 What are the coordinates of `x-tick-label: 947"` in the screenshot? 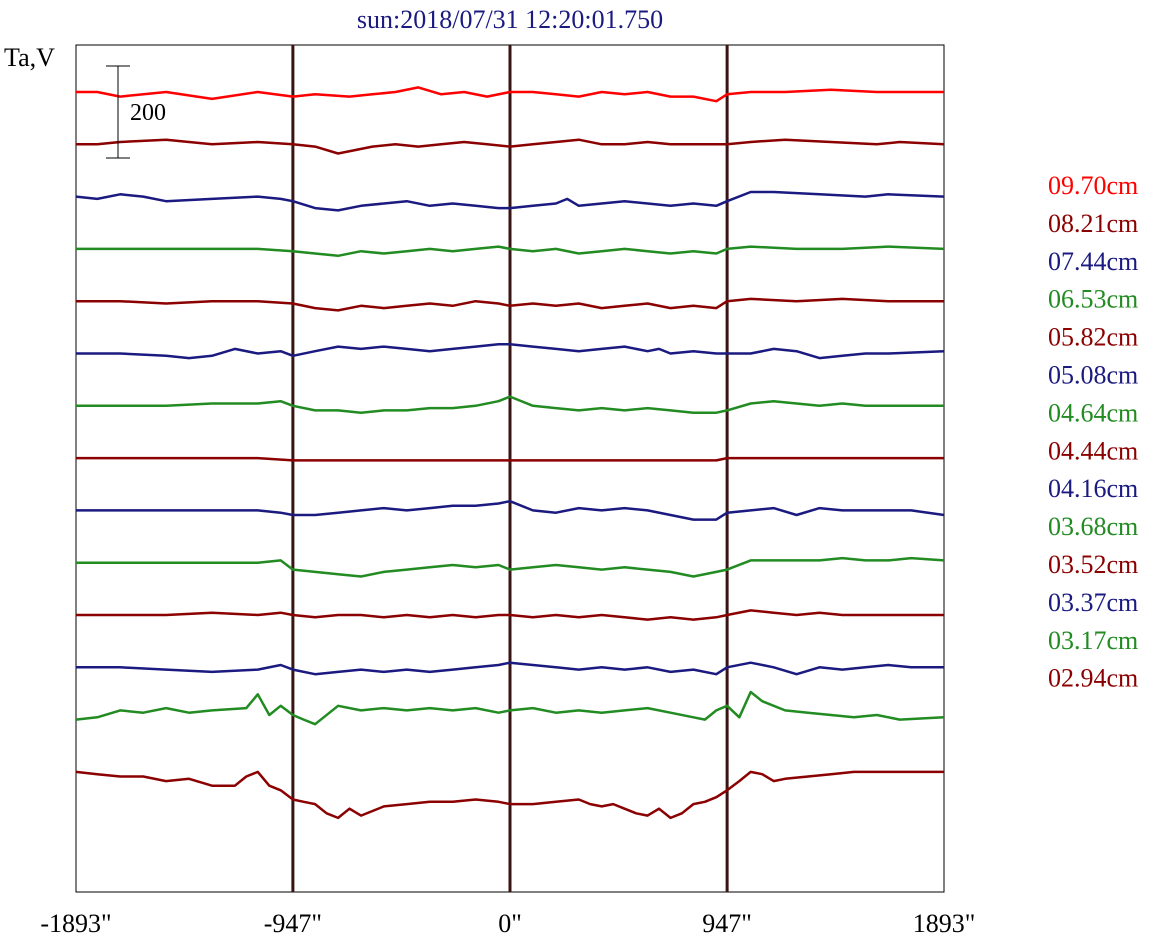 It's located at (727, 923).